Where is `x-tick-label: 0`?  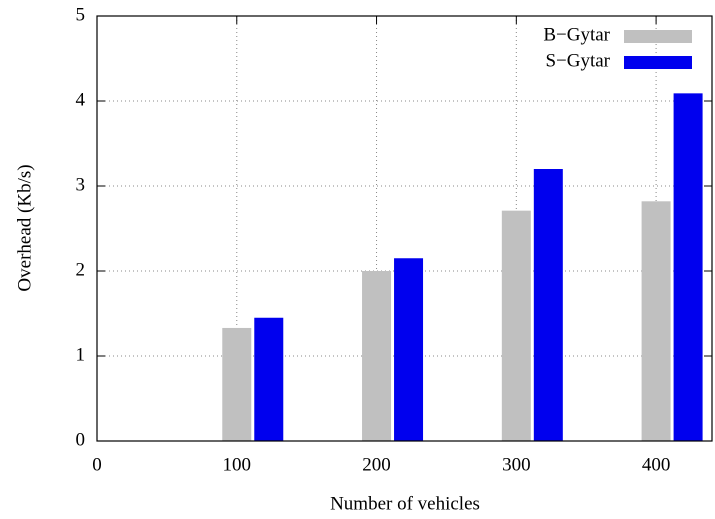
x-tick-label: 0 is located at coordinates (97, 464).